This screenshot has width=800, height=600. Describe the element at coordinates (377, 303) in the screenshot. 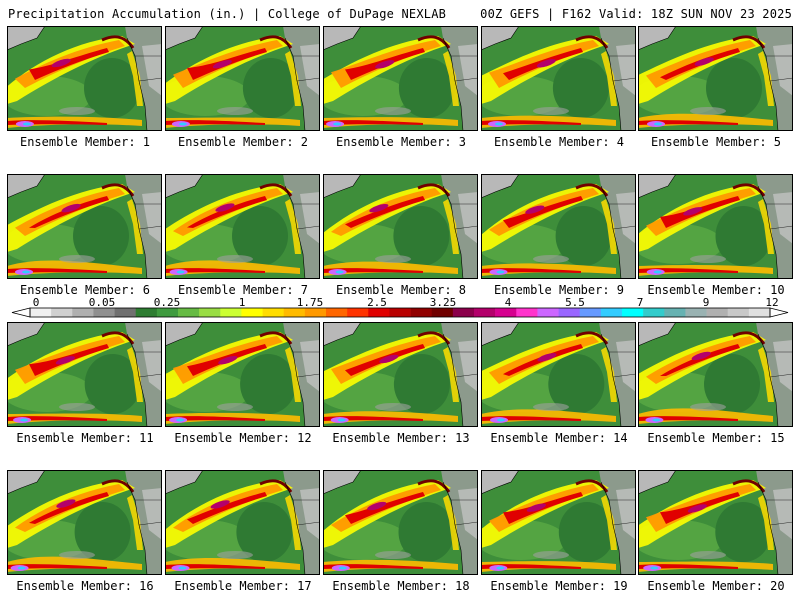

I see `colorbar-tick-label: 2.5` at that location.